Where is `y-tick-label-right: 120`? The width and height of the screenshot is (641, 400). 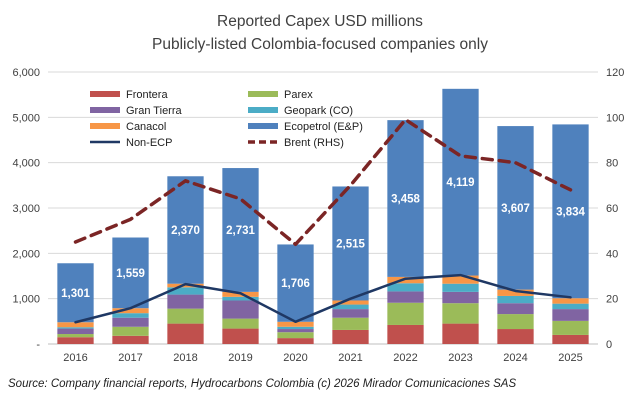 y-tick-label-right: 120 is located at coordinates (615, 73).